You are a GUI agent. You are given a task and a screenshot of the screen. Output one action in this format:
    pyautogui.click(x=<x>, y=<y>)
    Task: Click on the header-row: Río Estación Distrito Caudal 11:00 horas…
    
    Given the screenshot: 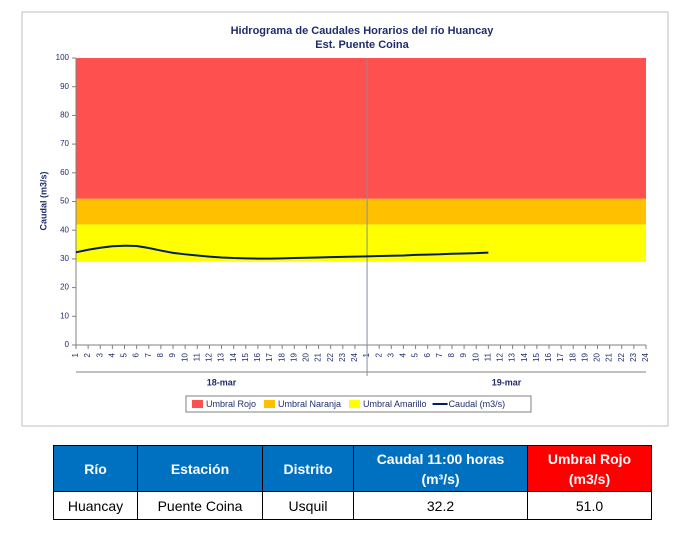 What is the action you would take?
    pyautogui.click(x=352, y=468)
    